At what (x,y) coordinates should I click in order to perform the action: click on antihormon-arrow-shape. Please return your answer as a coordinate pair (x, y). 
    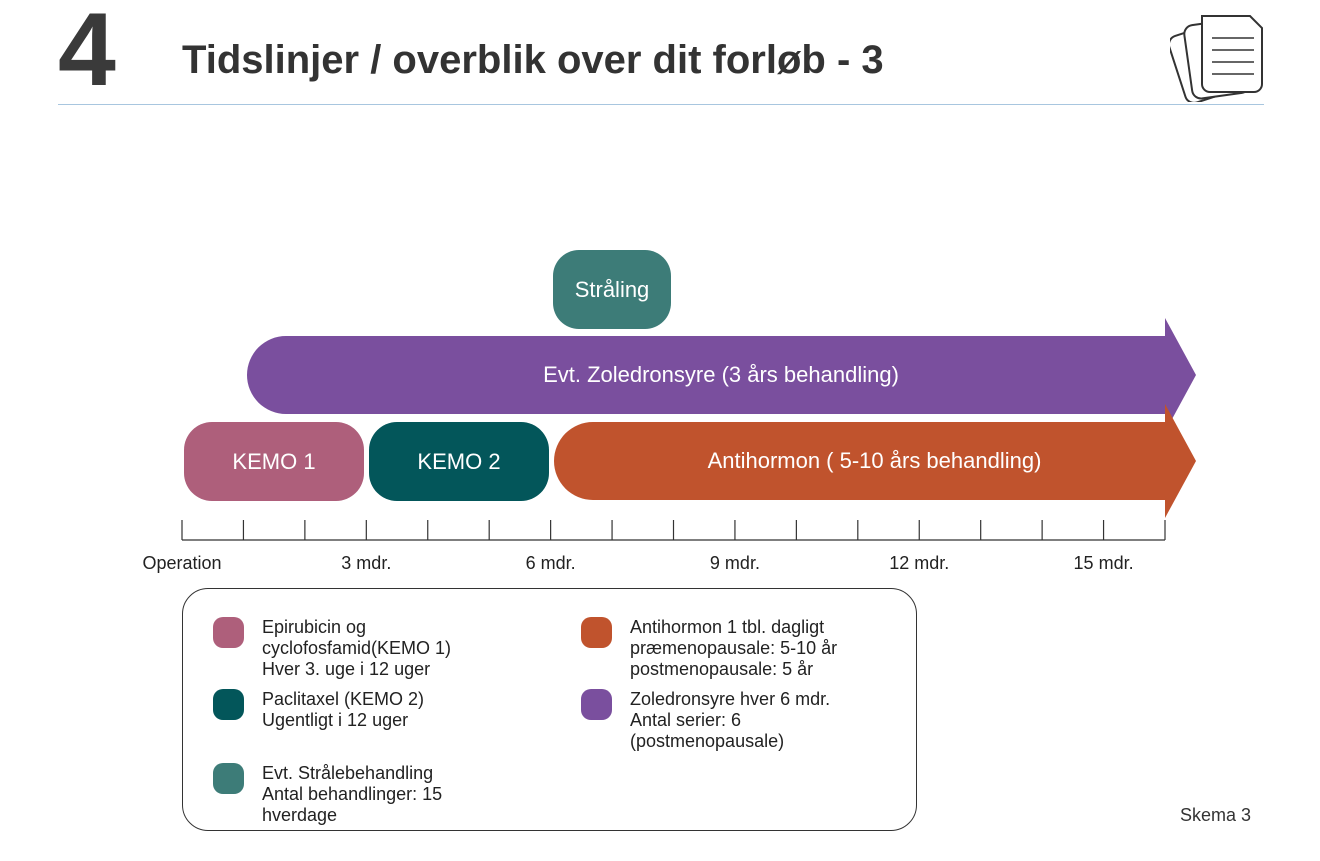
    Looking at the image, I should click on (875, 461).